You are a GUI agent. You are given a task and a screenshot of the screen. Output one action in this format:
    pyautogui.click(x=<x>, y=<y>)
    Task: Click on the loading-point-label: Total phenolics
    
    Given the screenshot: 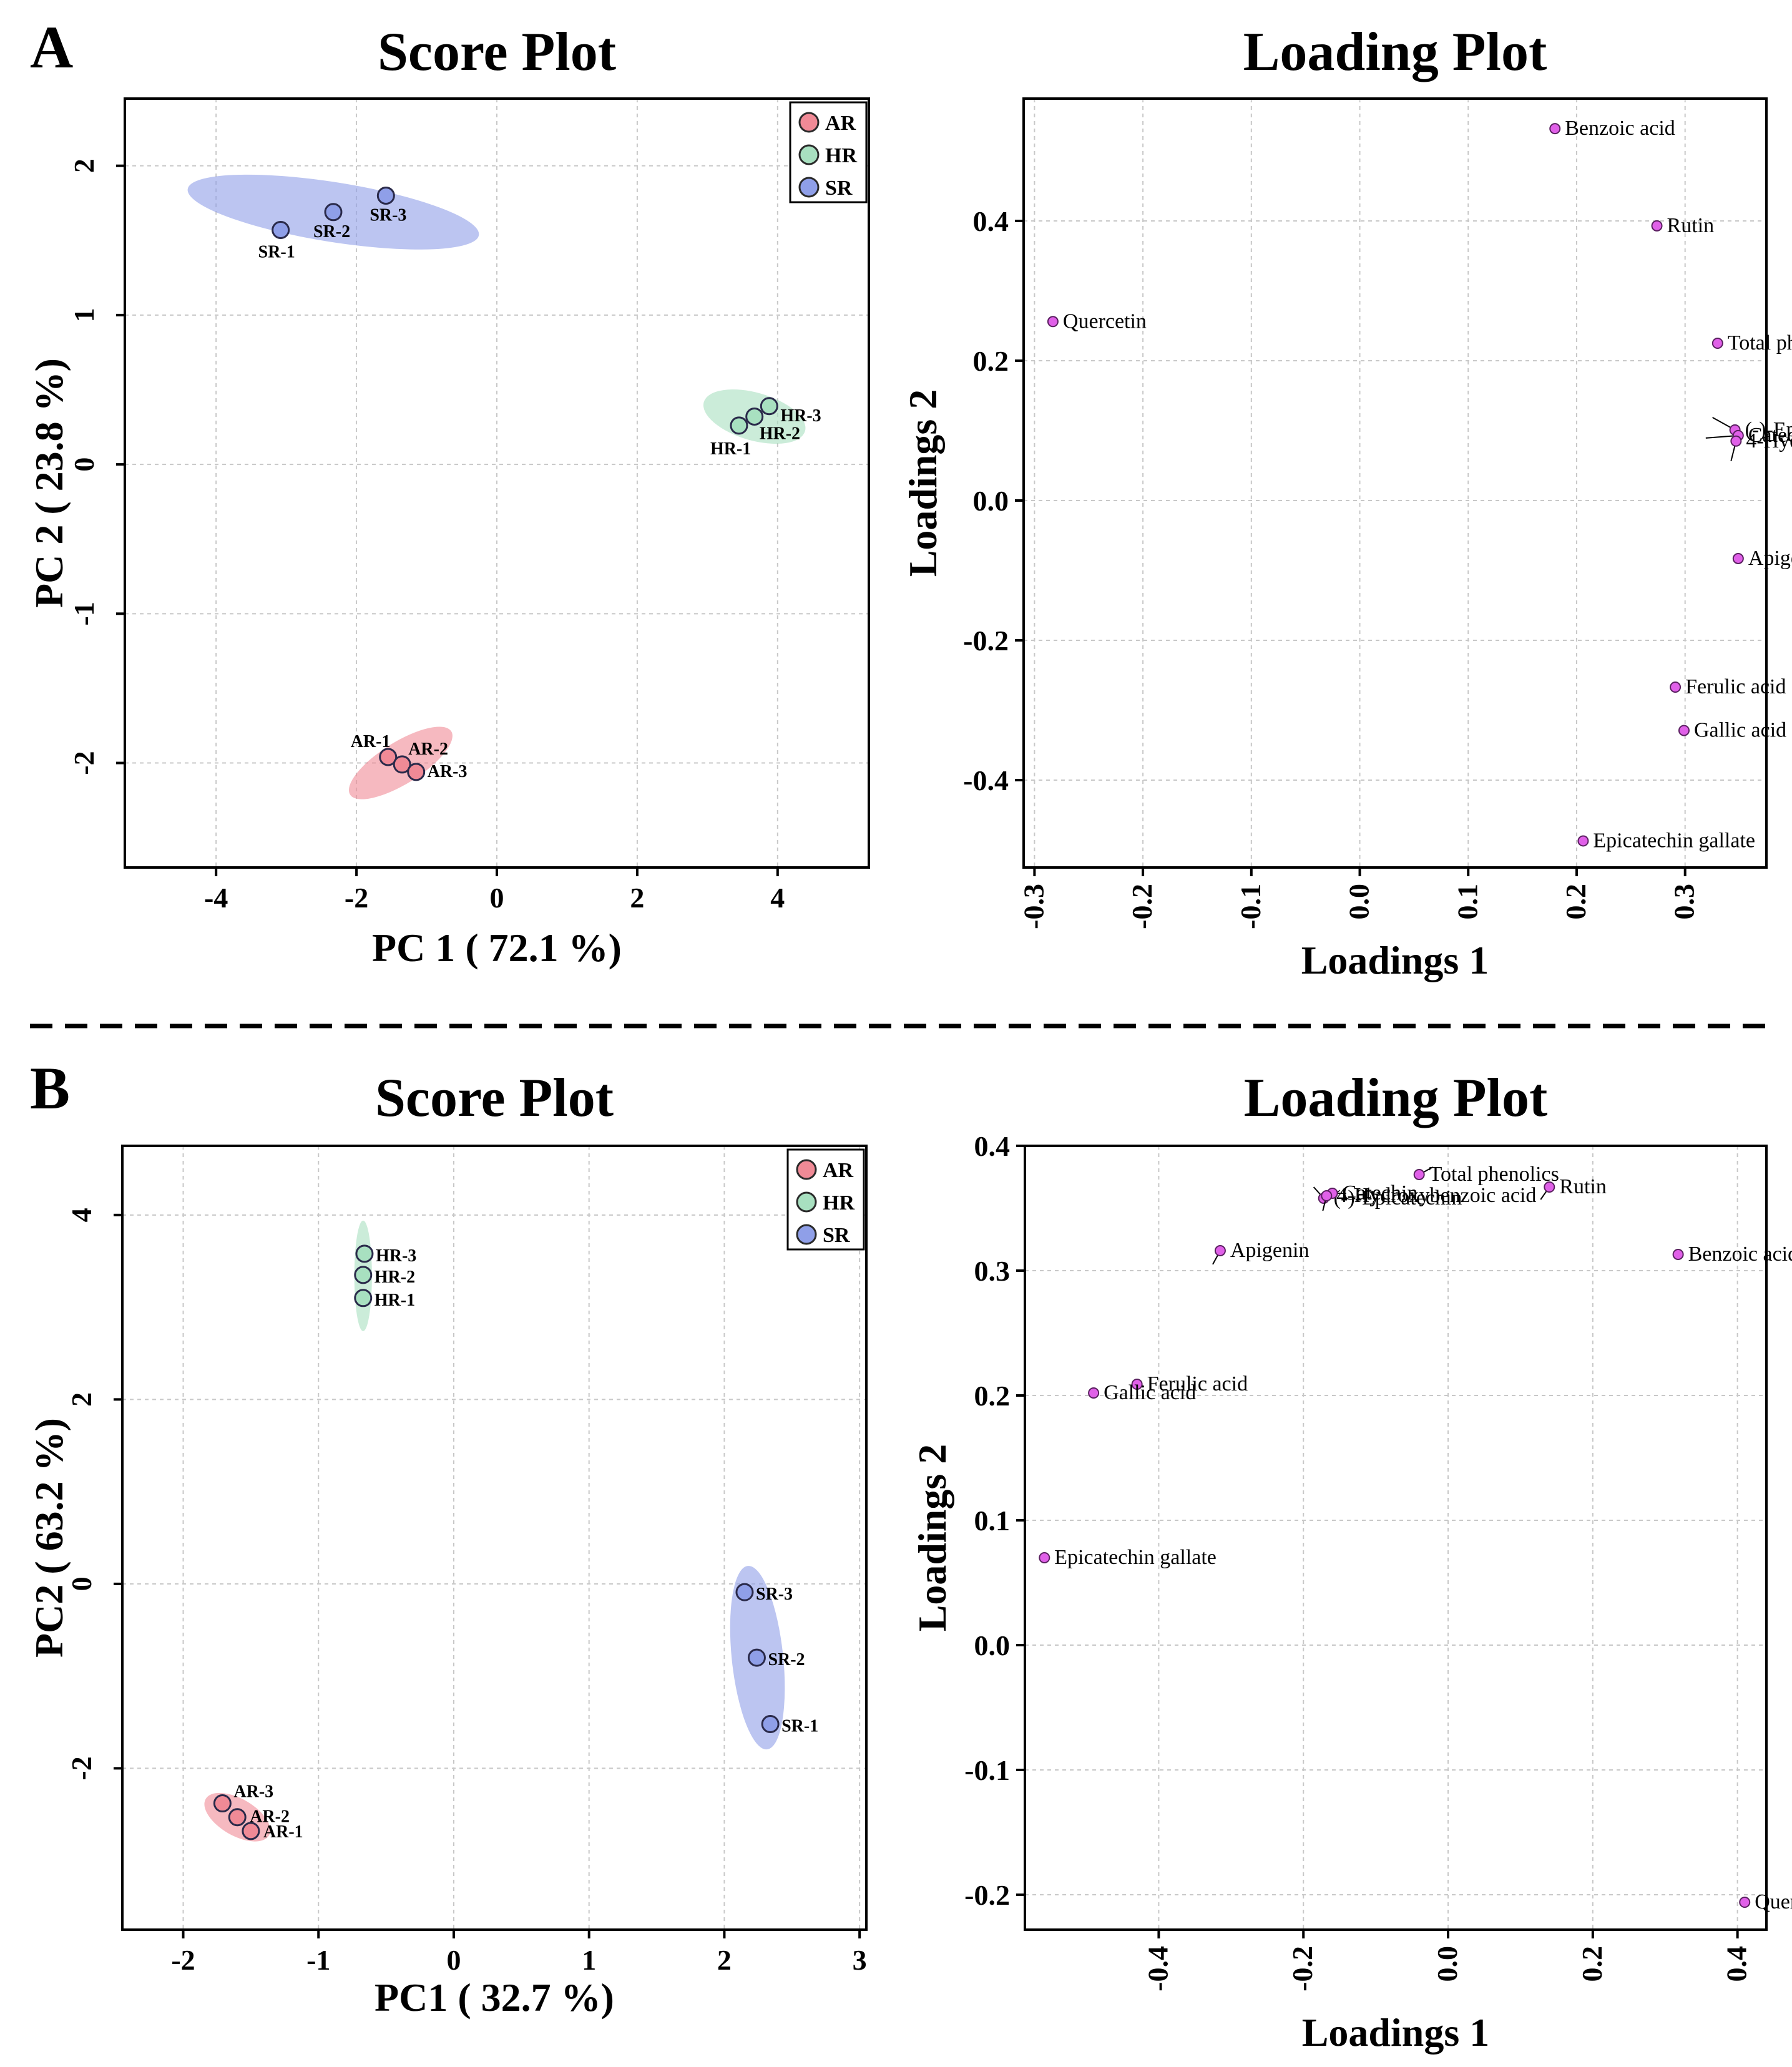 What is the action you would take?
    pyautogui.click(x=1760, y=342)
    